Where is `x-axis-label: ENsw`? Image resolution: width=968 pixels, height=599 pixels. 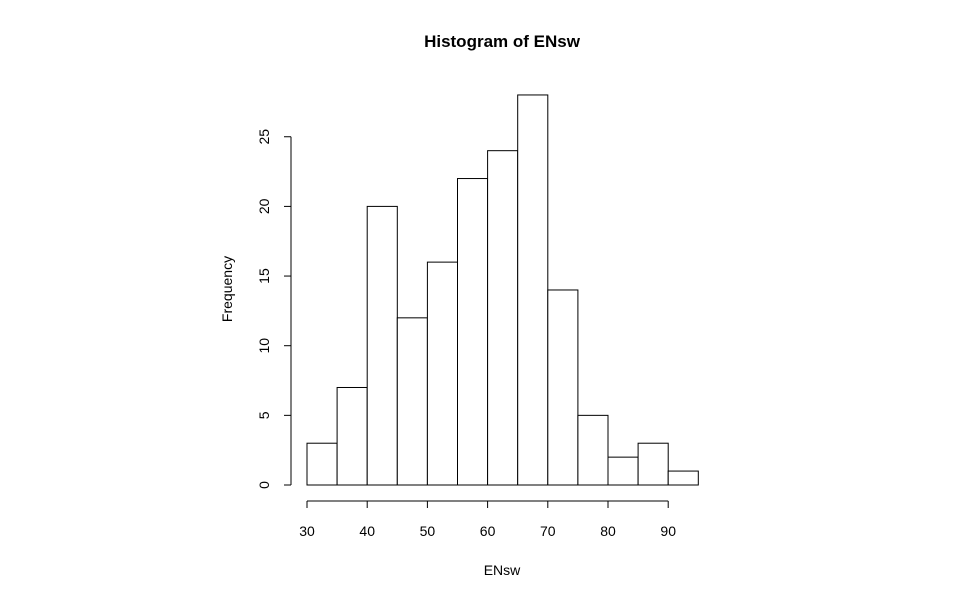
x-axis-label: ENsw is located at coordinates (502, 570).